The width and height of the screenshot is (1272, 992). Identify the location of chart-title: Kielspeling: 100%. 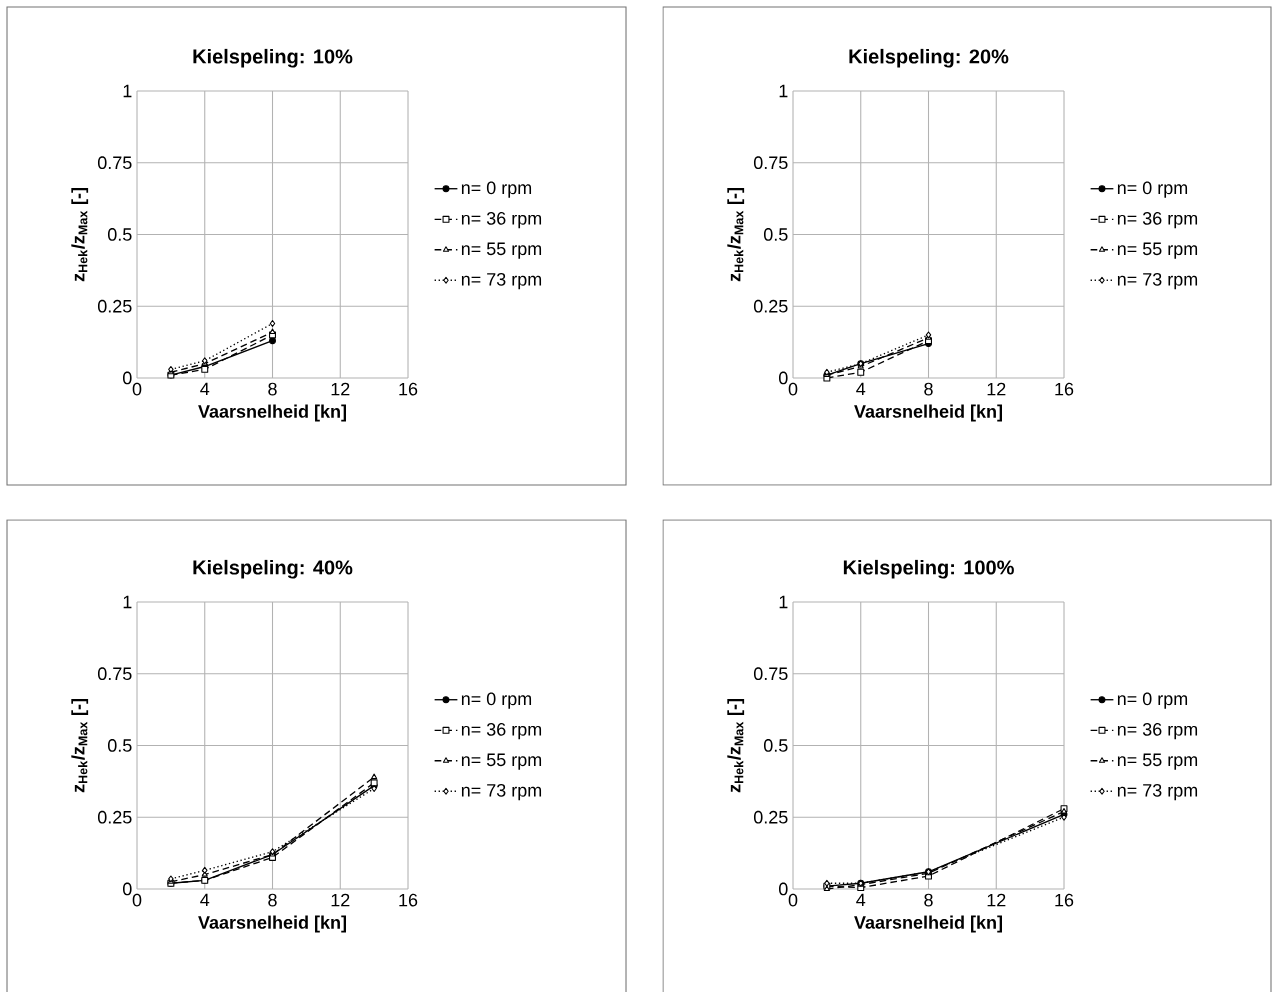
(928, 569).